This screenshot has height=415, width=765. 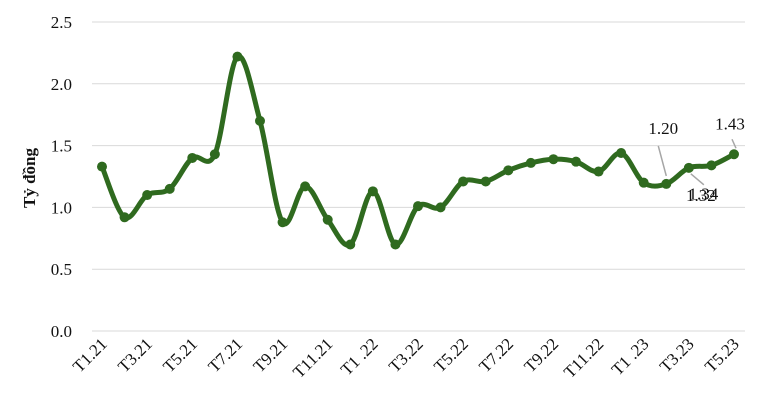 What do you see at coordinates (61, 146) in the screenshot?
I see `y-tick-label: 1.5` at bounding box center [61, 146].